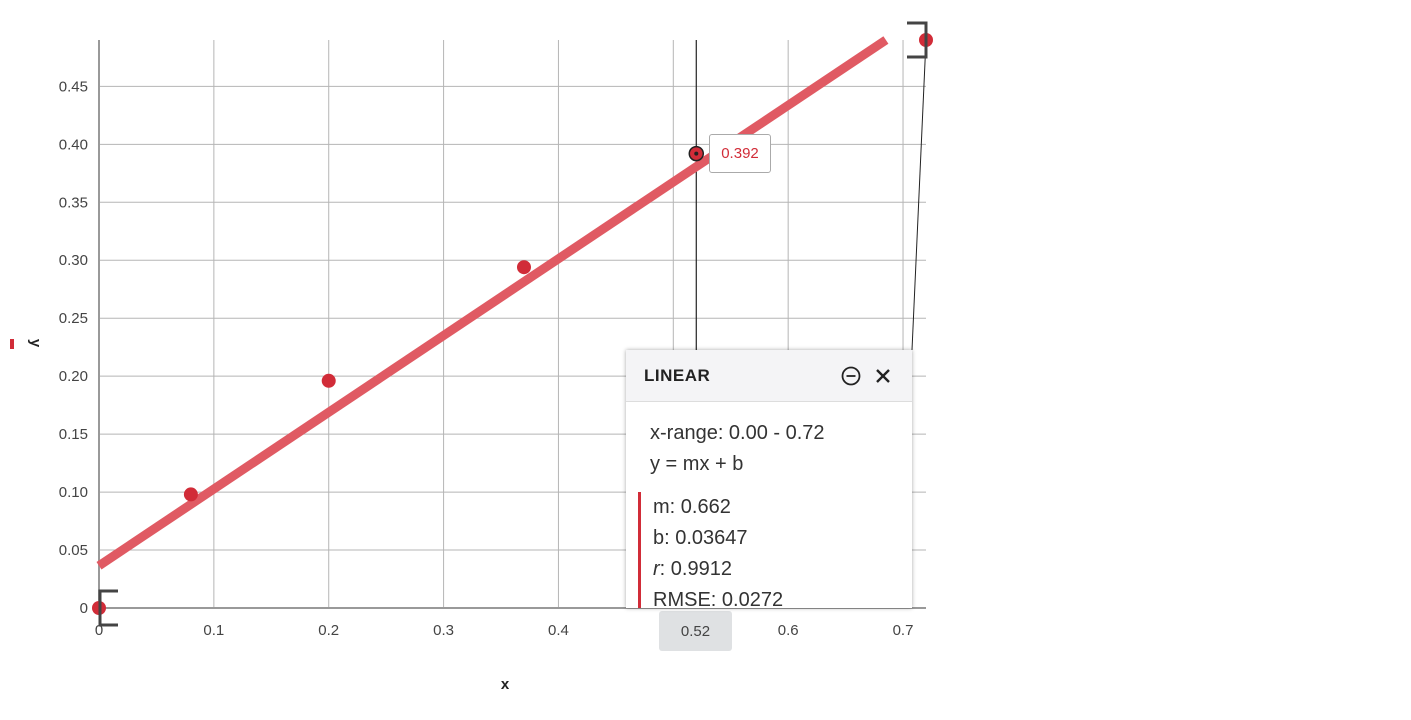  What do you see at coordinates (903, 630) in the screenshot?
I see `x-tick-label: 0.7` at bounding box center [903, 630].